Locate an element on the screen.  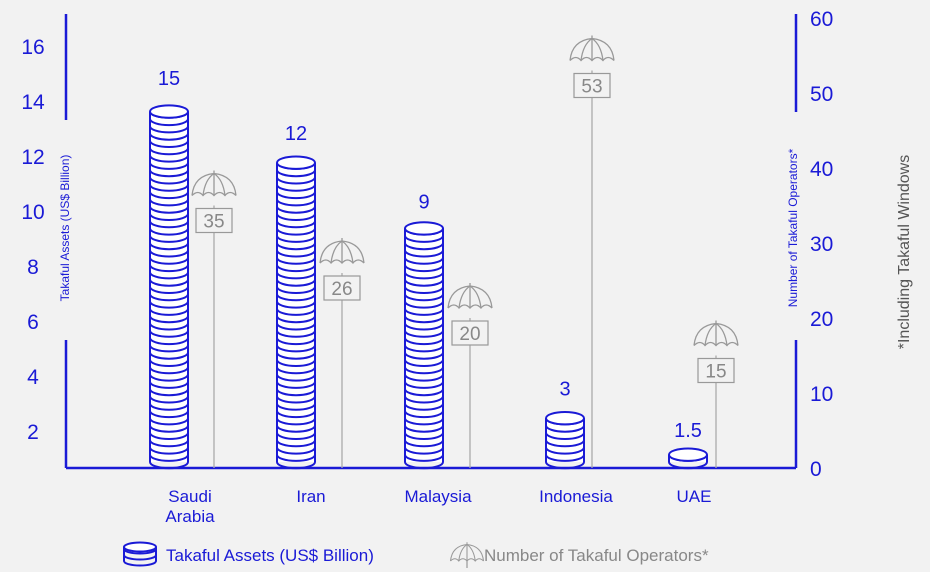
right-axis-label: Number of Takaful Operators* is located at coordinates (793, 227).